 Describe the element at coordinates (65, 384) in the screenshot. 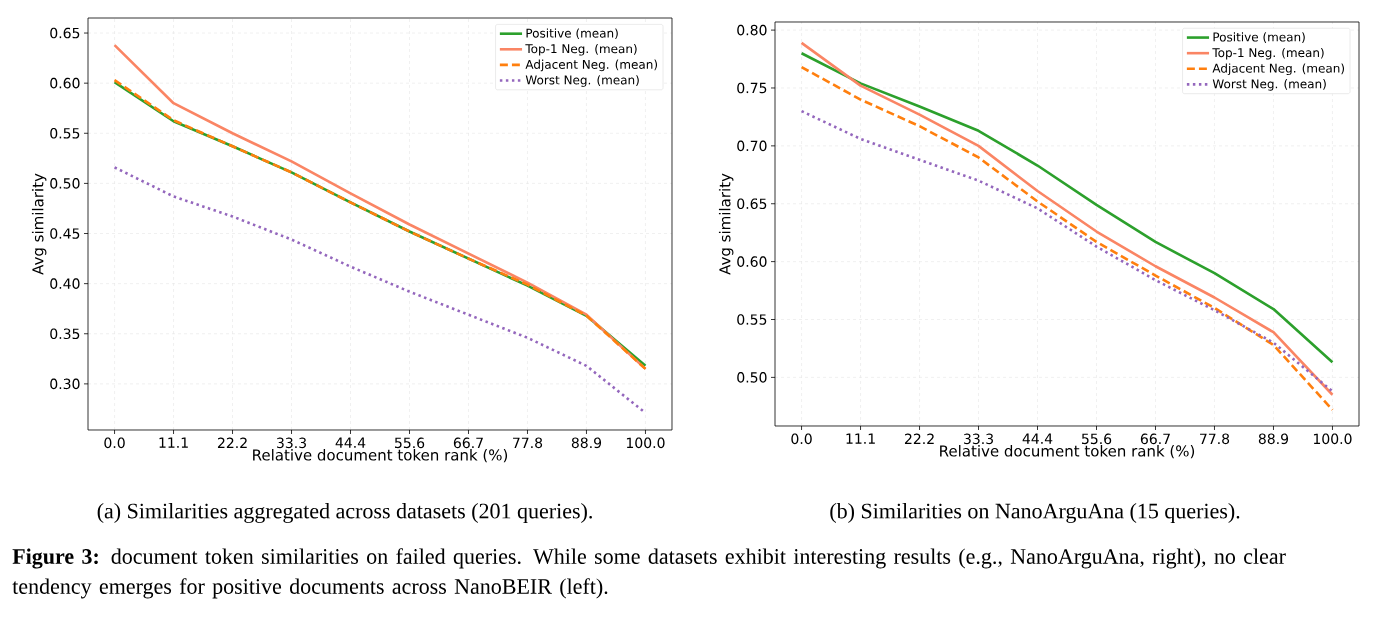

I see `y-tick-label: 0.30` at that location.